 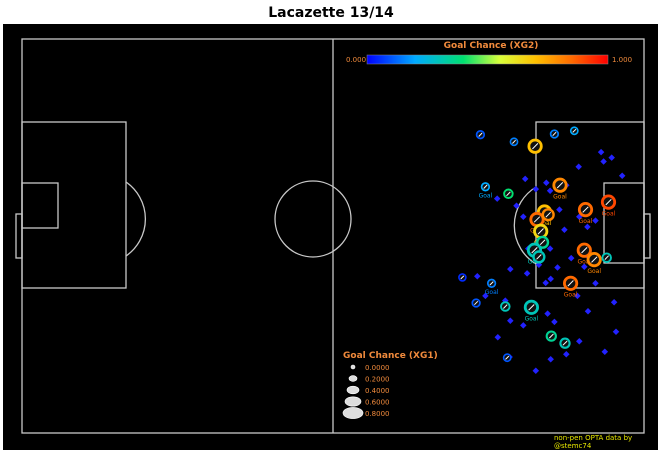 What do you see at coordinates (377, 391) in the screenshot?
I see `size-legend-label: 0.4000` at bounding box center [377, 391].